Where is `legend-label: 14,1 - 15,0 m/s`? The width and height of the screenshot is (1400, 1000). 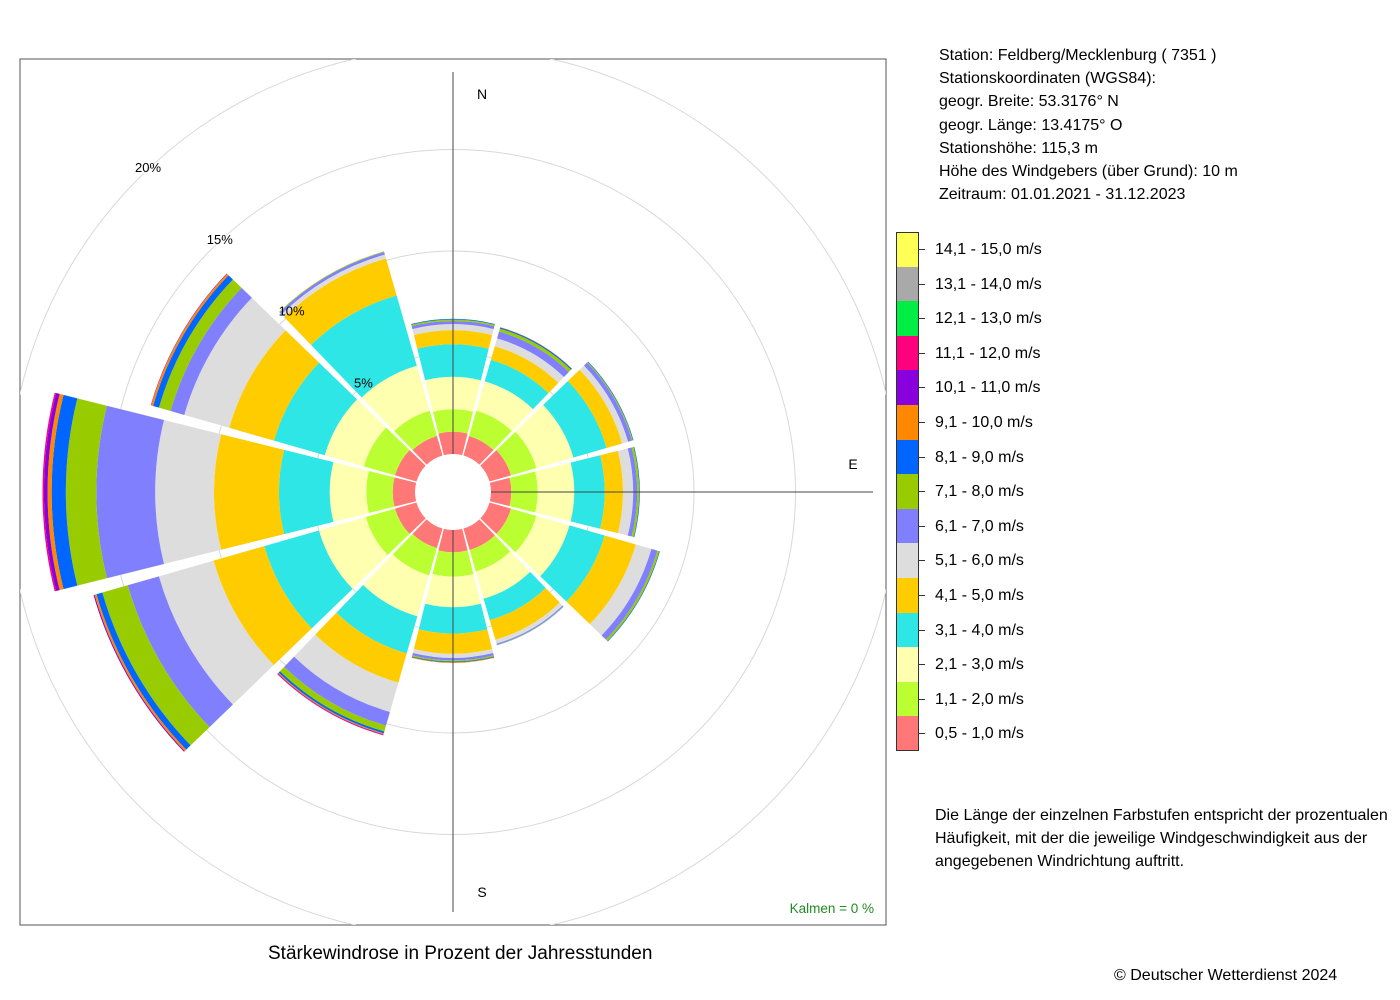 legend-label: 14,1 - 15,0 m/s is located at coordinates (988, 249).